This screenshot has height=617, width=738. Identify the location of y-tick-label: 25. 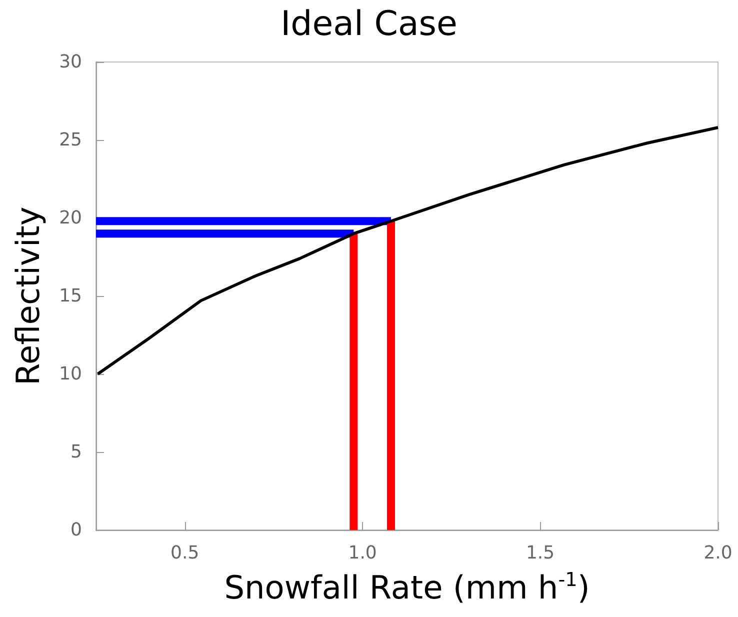
(70, 140).